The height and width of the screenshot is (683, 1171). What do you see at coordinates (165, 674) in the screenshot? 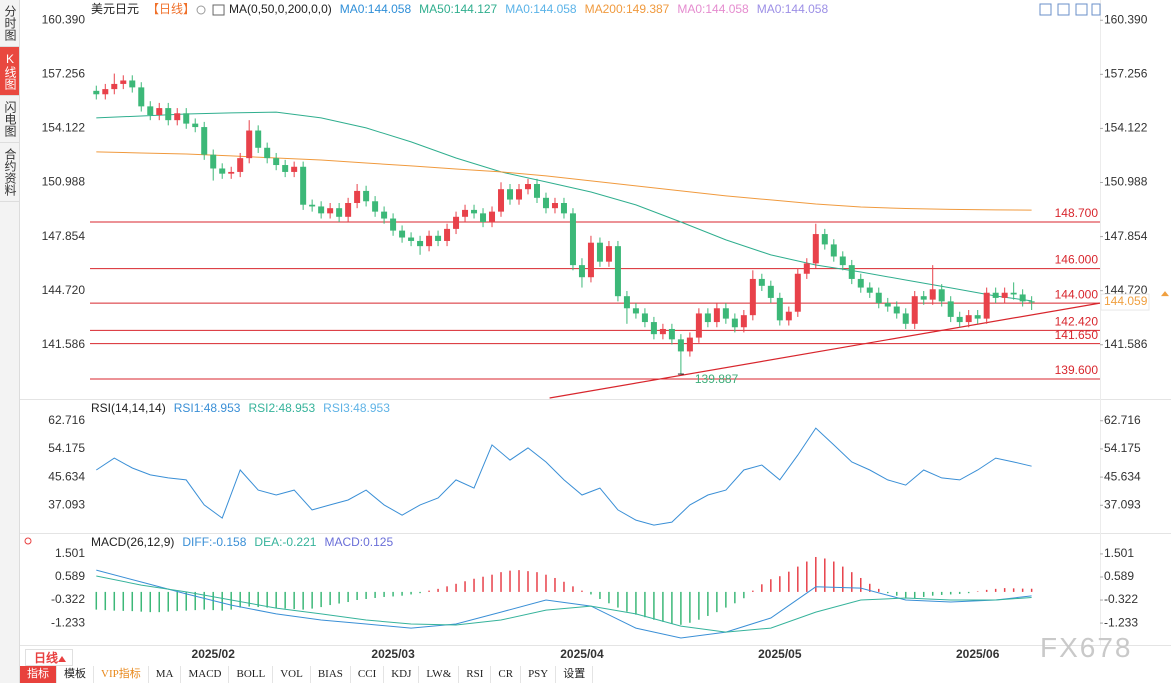
I see `toolbar-item: MA` at bounding box center [165, 674].